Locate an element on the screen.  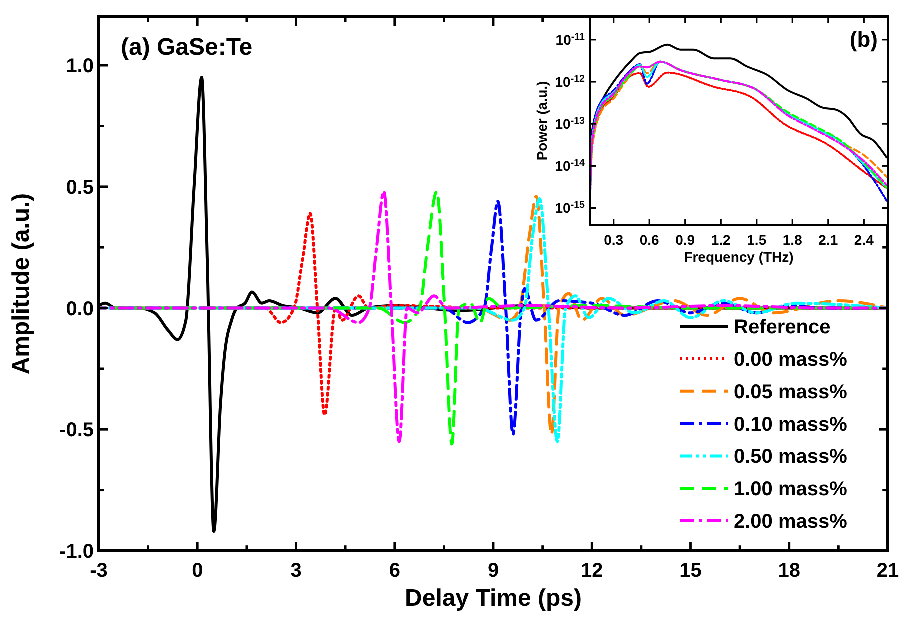
legend-label: Reference is located at coordinates (782, 327).